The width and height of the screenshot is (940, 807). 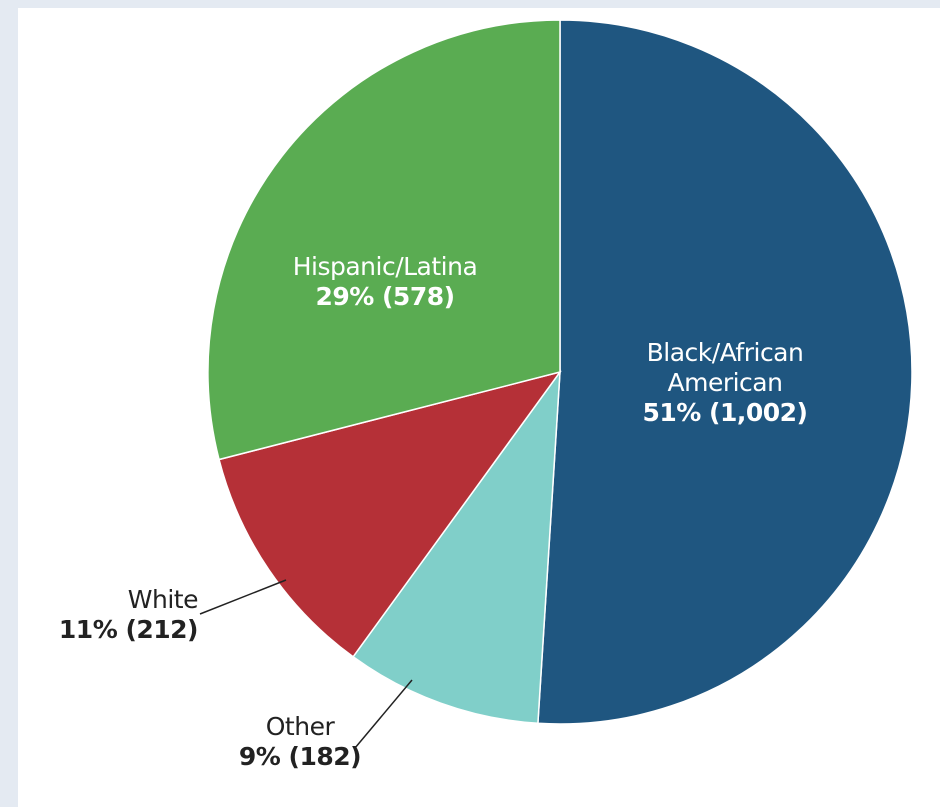 What do you see at coordinates (163, 599) in the screenshot?
I see `slice-name: White` at bounding box center [163, 599].